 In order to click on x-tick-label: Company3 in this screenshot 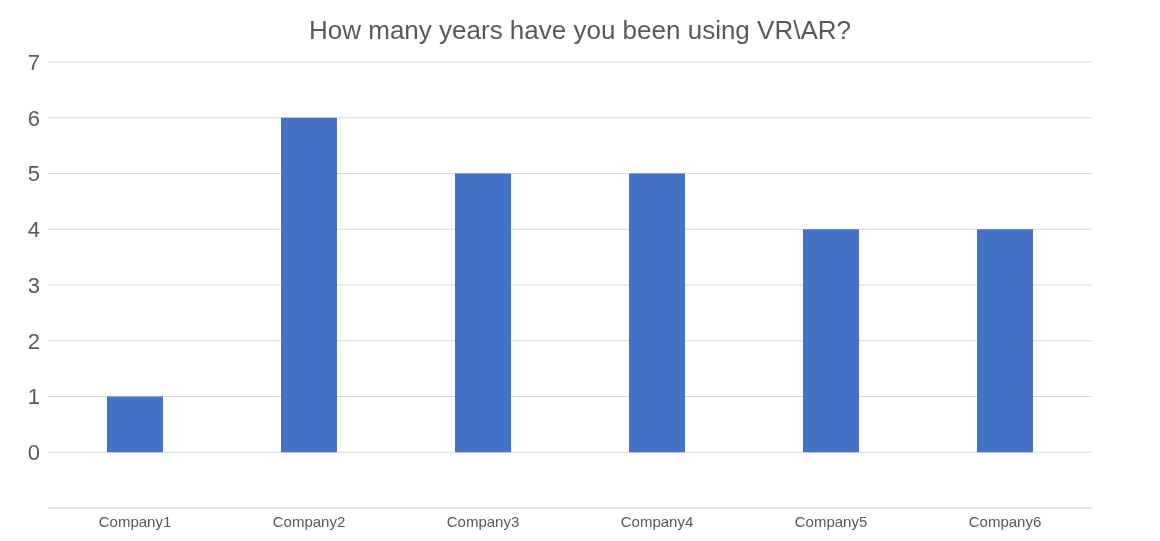, I will do `click(483, 521)`.